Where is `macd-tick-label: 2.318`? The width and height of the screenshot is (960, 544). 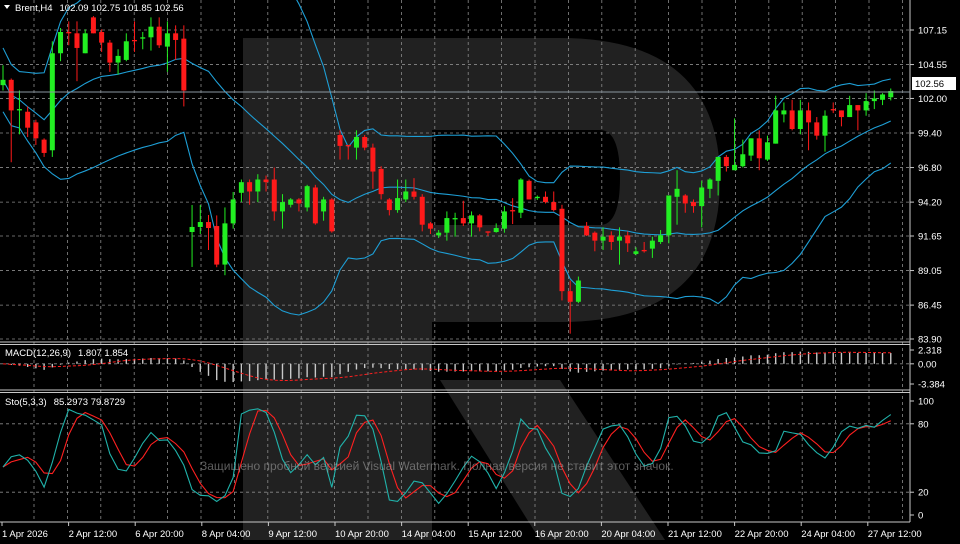
macd-tick-label: 2.318 is located at coordinates (930, 351).